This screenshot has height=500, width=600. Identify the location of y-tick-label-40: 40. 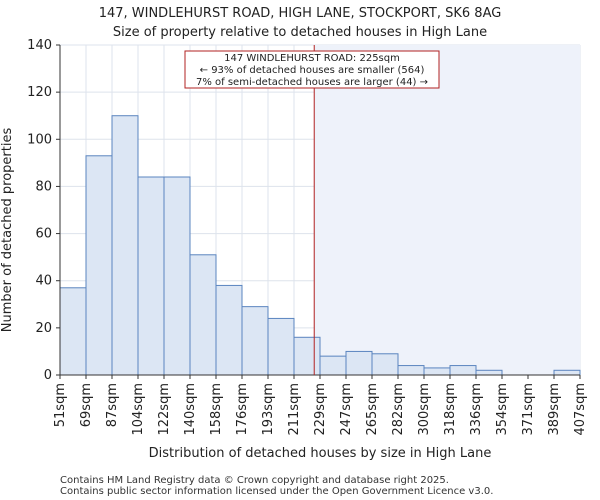
(43, 281).